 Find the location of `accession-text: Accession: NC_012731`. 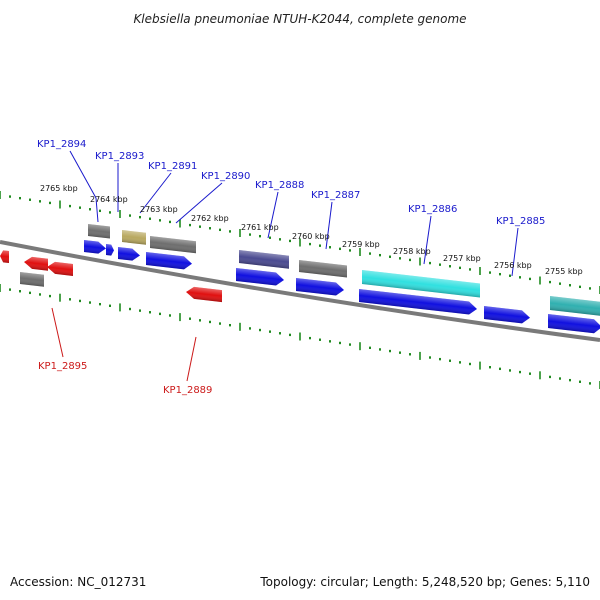

accession-text: Accession: NC_012731 is located at coordinates (78, 582).